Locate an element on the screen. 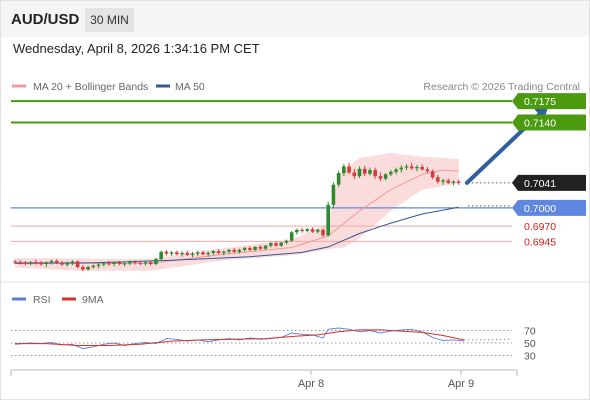  chart-datetime: Wednesday, April 8, 2026 1:34:16 PM CET is located at coordinates (136, 48).